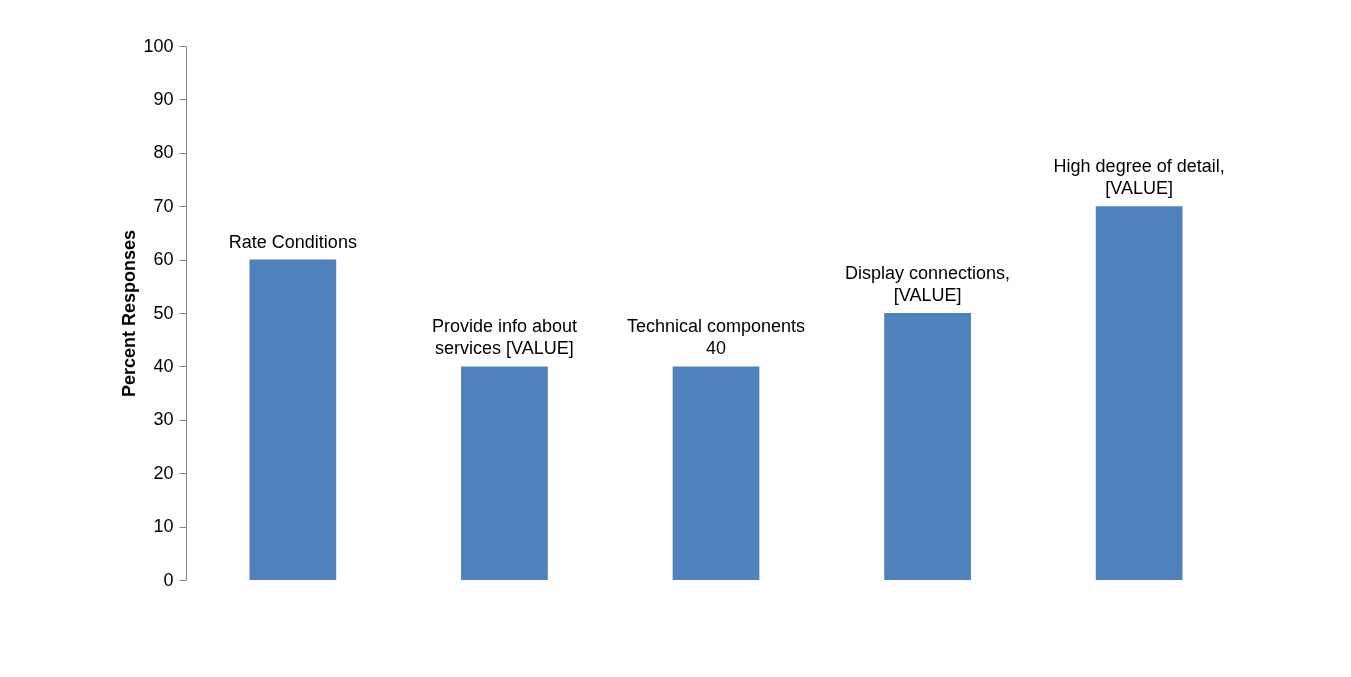 The image size is (1351, 677). What do you see at coordinates (163, 365) in the screenshot?
I see `y-tick-label: 40` at bounding box center [163, 365].